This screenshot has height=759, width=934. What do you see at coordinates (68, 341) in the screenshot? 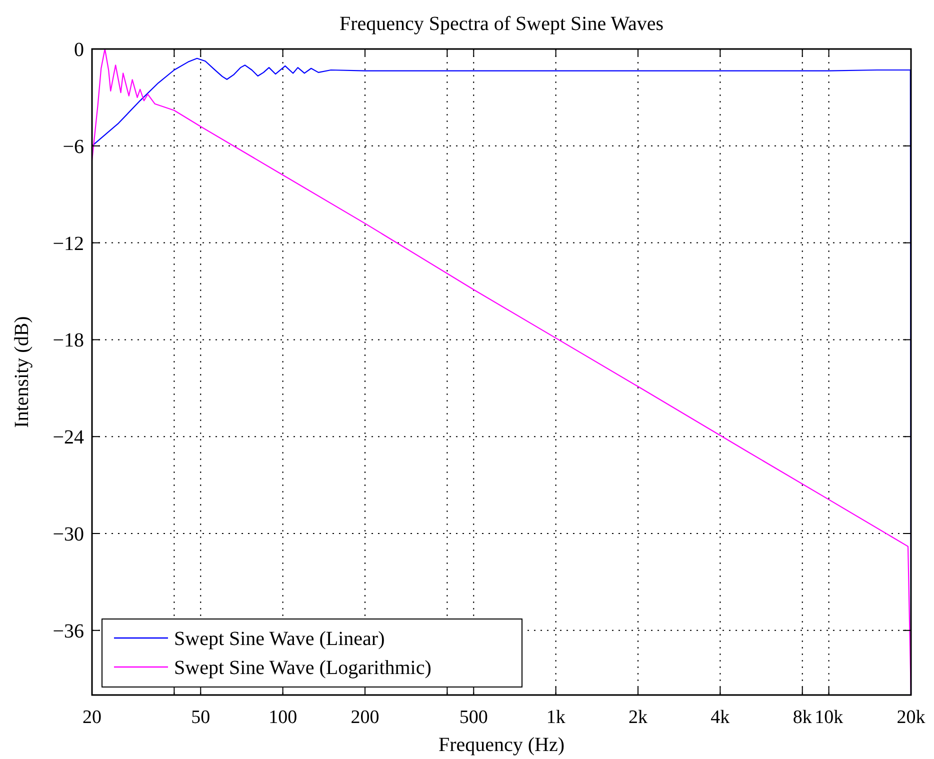
I see `y-tick-label: −18` at bounding box center [68, 341].